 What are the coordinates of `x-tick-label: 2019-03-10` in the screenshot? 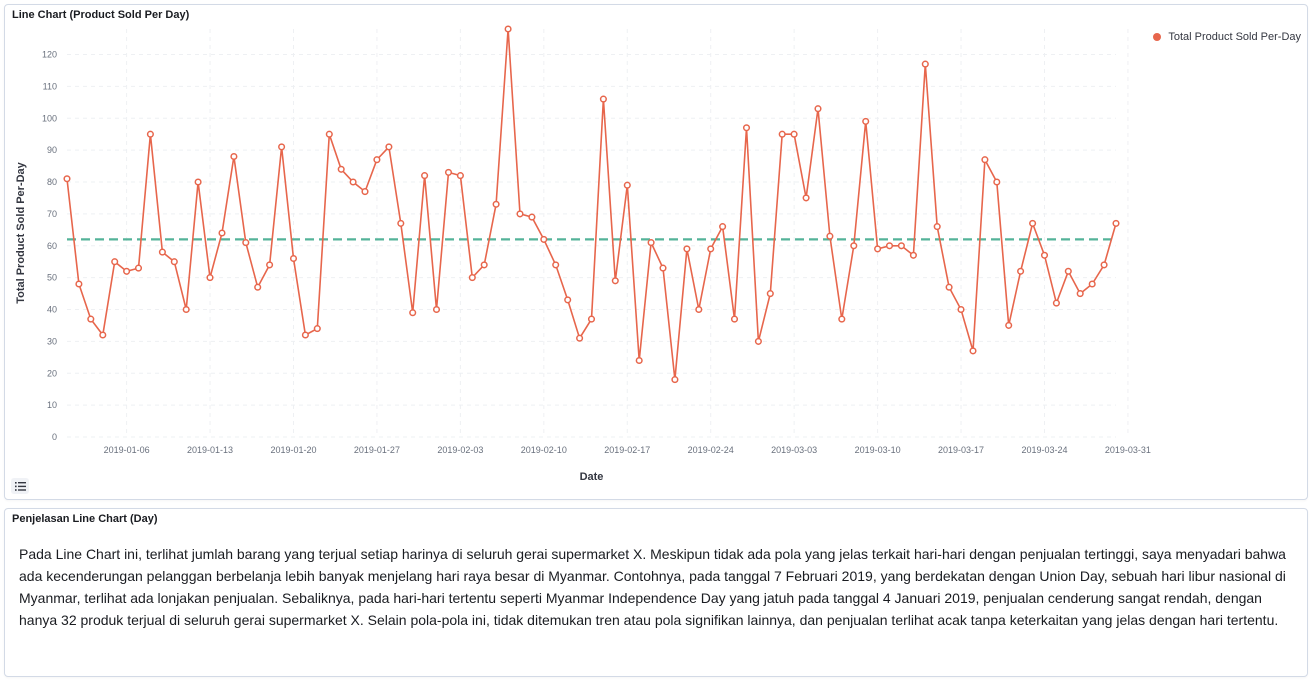 It's located at (878, 450).